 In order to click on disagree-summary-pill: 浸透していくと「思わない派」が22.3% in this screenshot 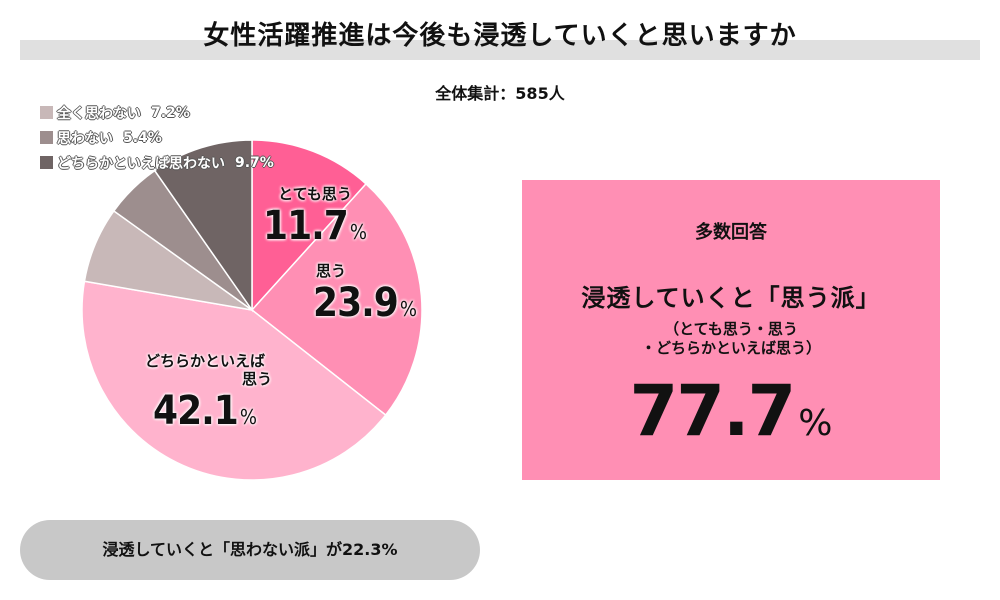, I will do `click(250, 550)`.